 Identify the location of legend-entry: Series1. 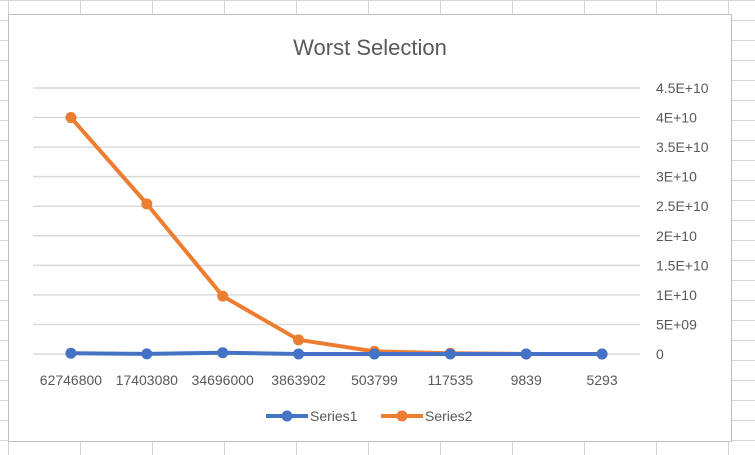
(312, 416).